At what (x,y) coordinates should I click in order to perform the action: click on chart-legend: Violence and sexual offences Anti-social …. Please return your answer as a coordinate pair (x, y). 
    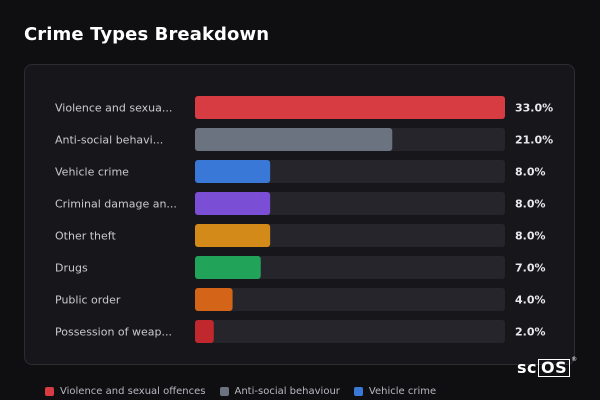
    Looking at the image, I should click on (240, 391).